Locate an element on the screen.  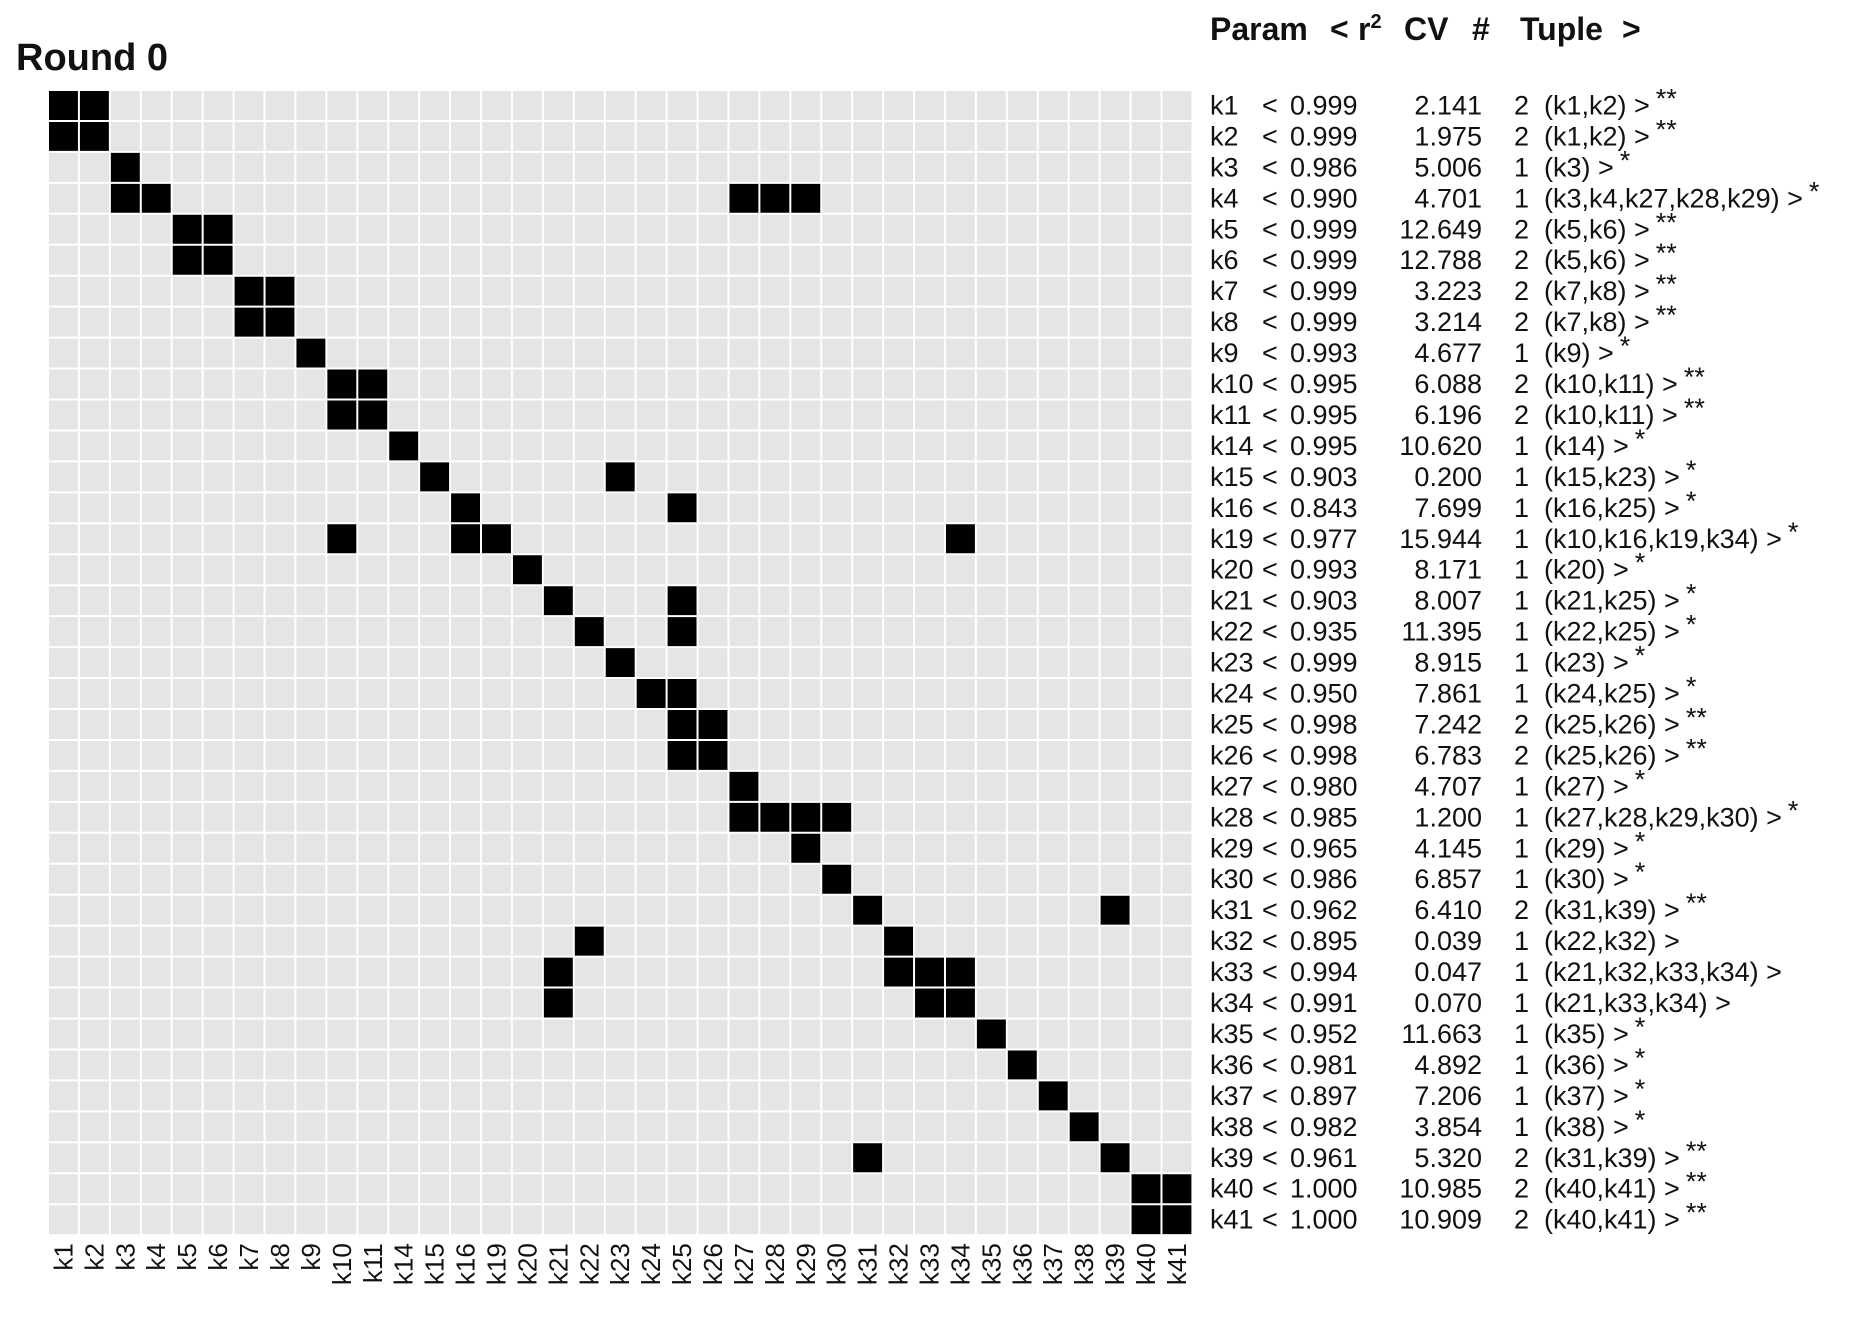
x-tick-label-k11: k11 is located at coordinates (373, 1263).